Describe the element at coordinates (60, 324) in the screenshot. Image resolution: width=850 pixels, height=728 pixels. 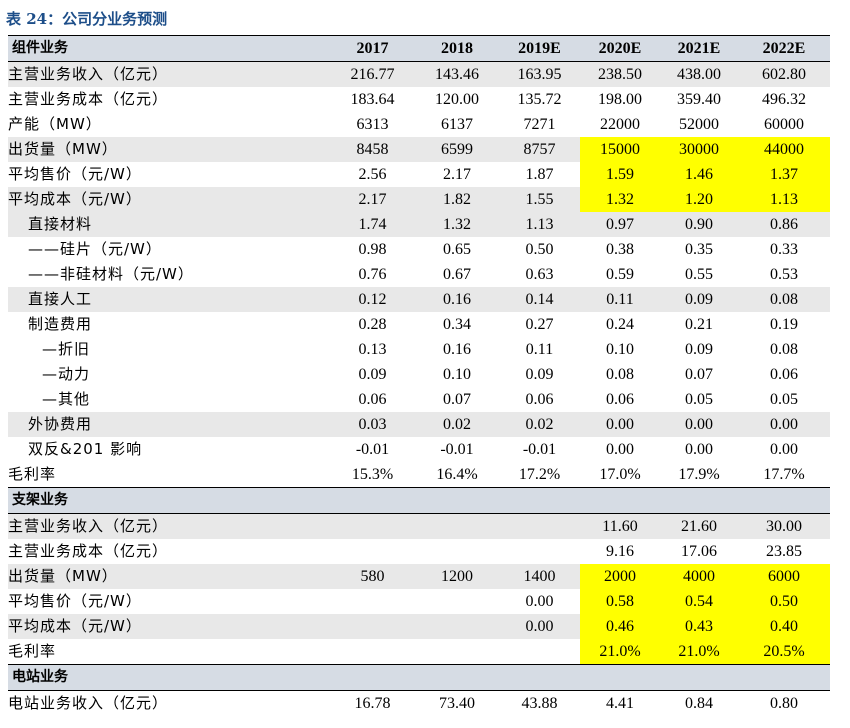
I see `row-label: 制造费用` at that location.